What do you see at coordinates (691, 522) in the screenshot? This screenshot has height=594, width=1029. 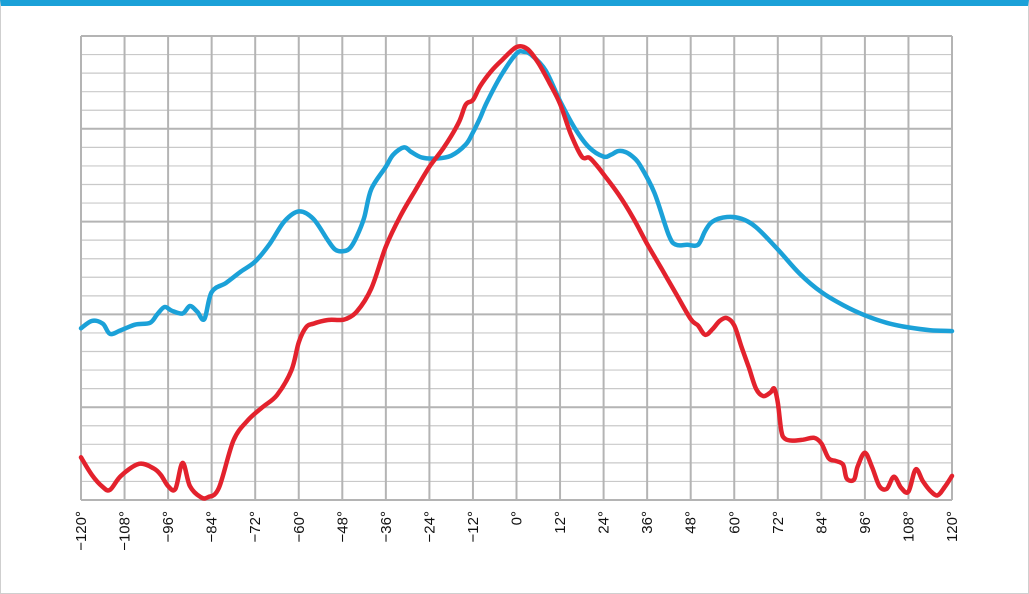 I see `x-tick-label: 48°` at bounding box center [691, 522].